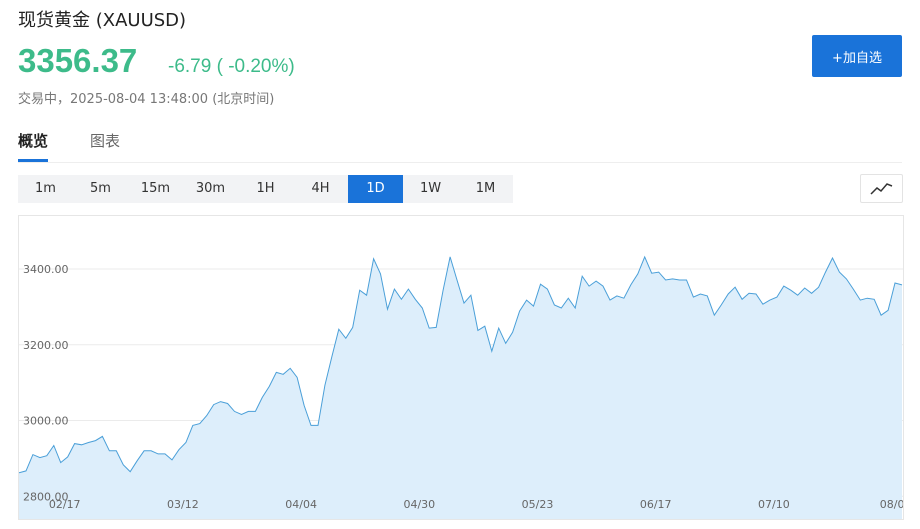 The image size is (920, 529). Describe the element at coordinates (33, 146) in the screenshot. I see `tab: 概览` at that location.